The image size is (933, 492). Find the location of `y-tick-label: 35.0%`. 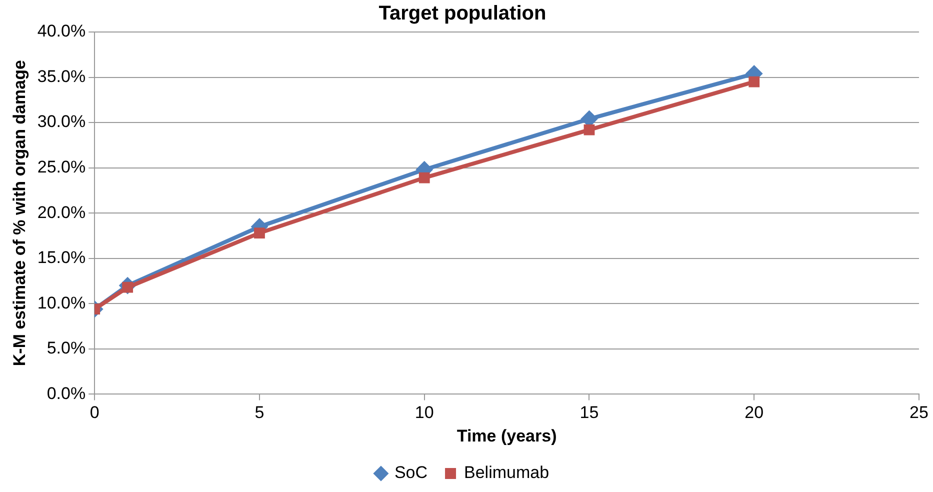

y-tick-label: 35.0% is located at coordinates (61, 76).